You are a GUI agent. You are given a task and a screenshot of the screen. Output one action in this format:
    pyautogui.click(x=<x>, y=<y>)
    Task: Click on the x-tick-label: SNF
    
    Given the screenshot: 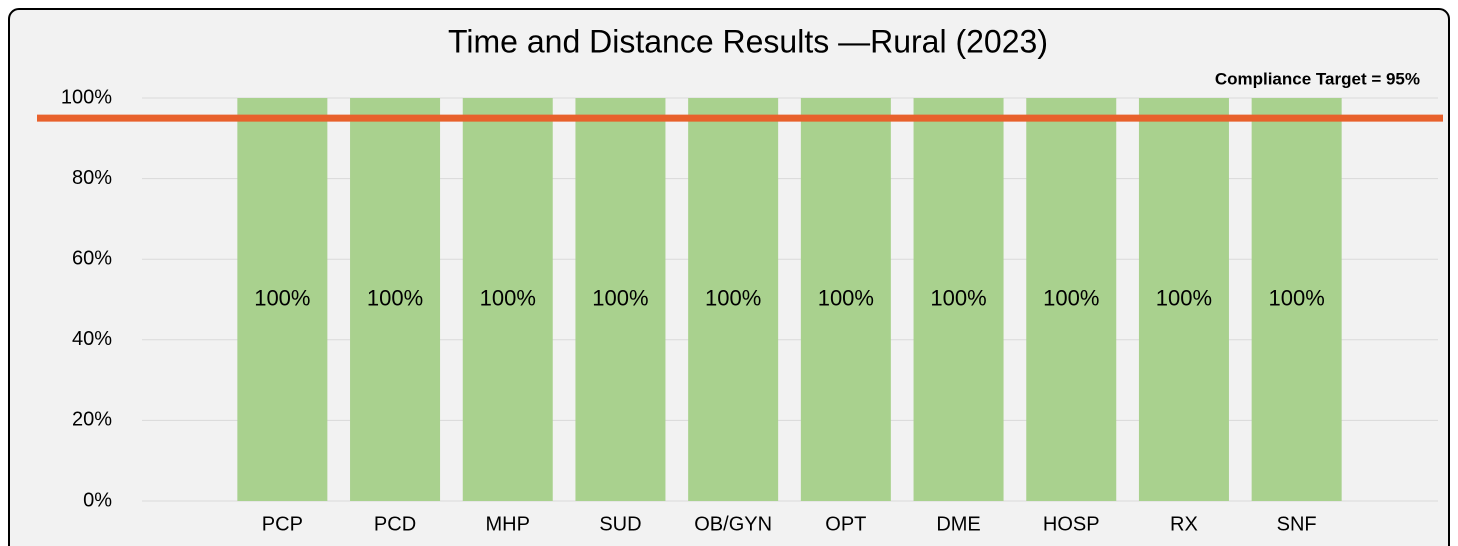 What is the action you would take?
    pyautogui.click(x=1297, y=524)
    